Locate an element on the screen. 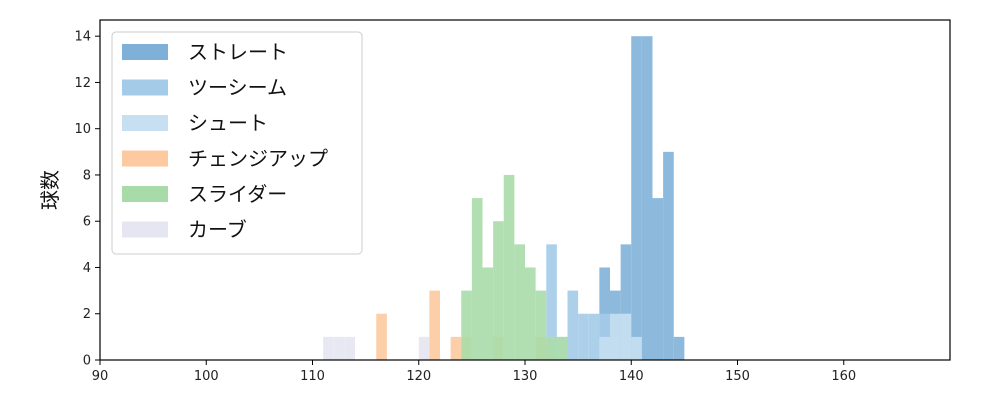 The width and height of the screenshot is (1000, 400). legend-label: シュート is located at coordinates (228, 123).